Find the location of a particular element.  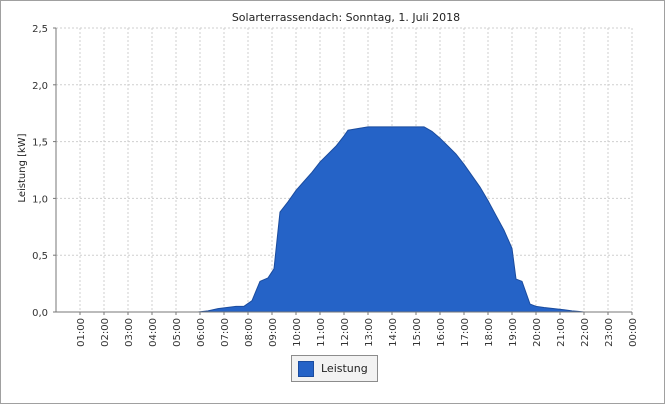

y-tick-labels: 0,0 0,5 1,0 1,5 2,0 2,5 is located at coordinates (44, 171).